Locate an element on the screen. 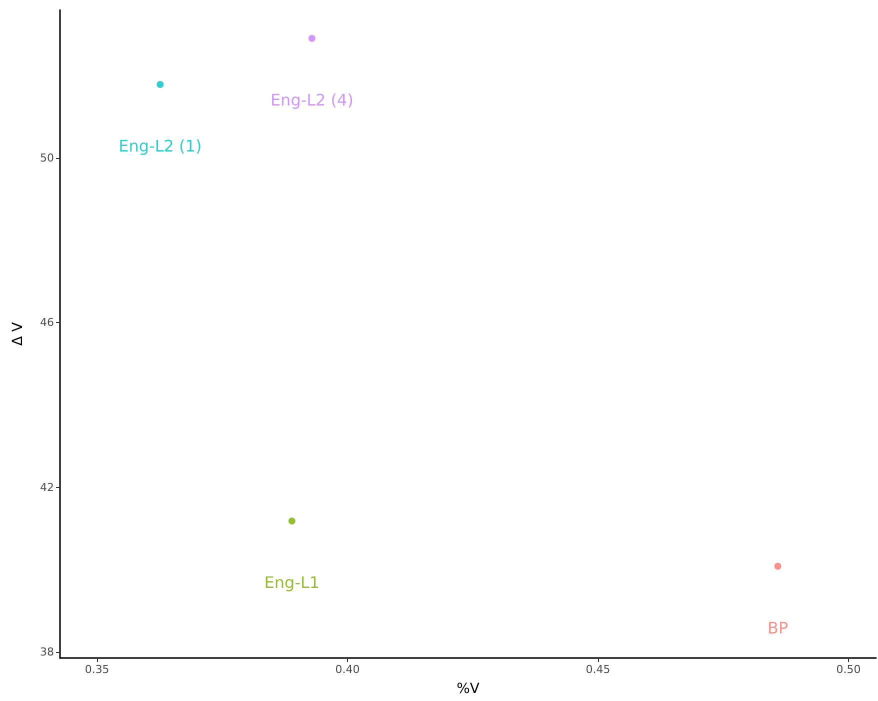 The height and width of the screenshot is (701, 878). y-axis-title: Δ V is located at coordinates (18, 334).